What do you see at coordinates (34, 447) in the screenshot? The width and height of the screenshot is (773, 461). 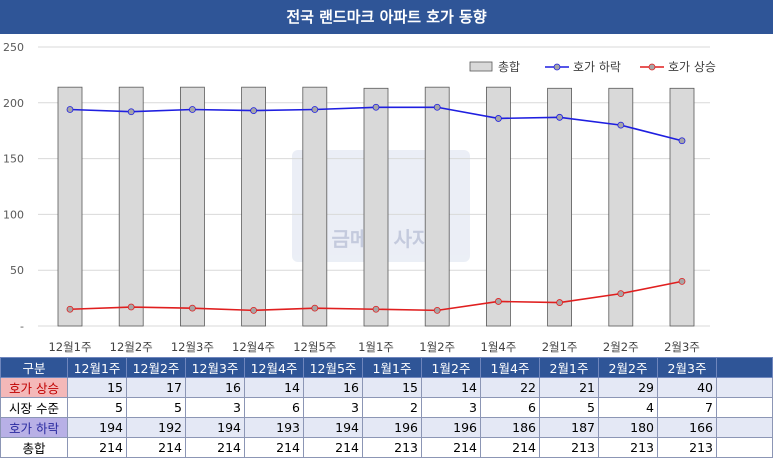 I see `row-label: 총합` at bounding box center [34, 447].